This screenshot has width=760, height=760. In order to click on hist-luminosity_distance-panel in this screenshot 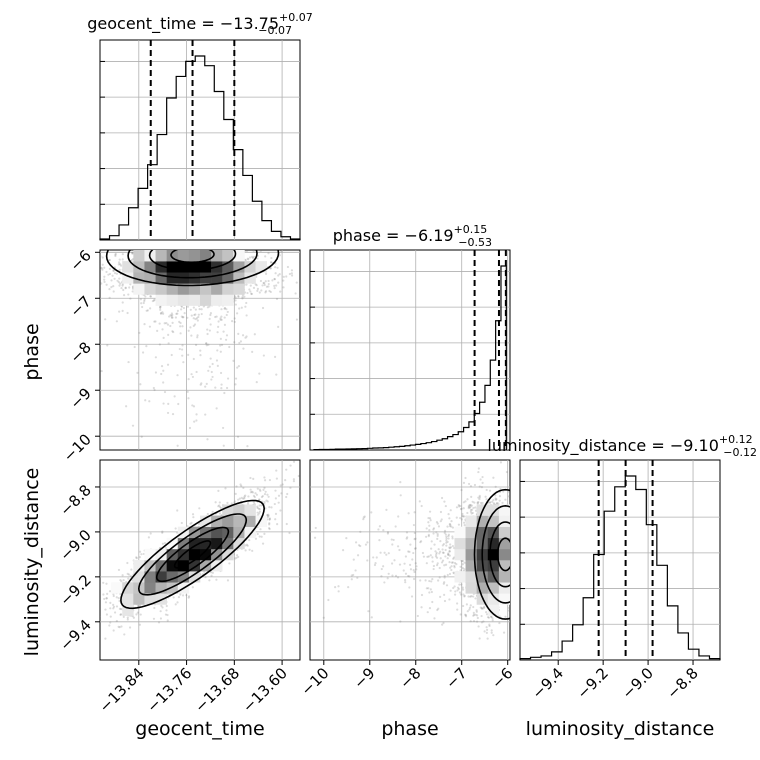, I will do `click(620, 560)`.